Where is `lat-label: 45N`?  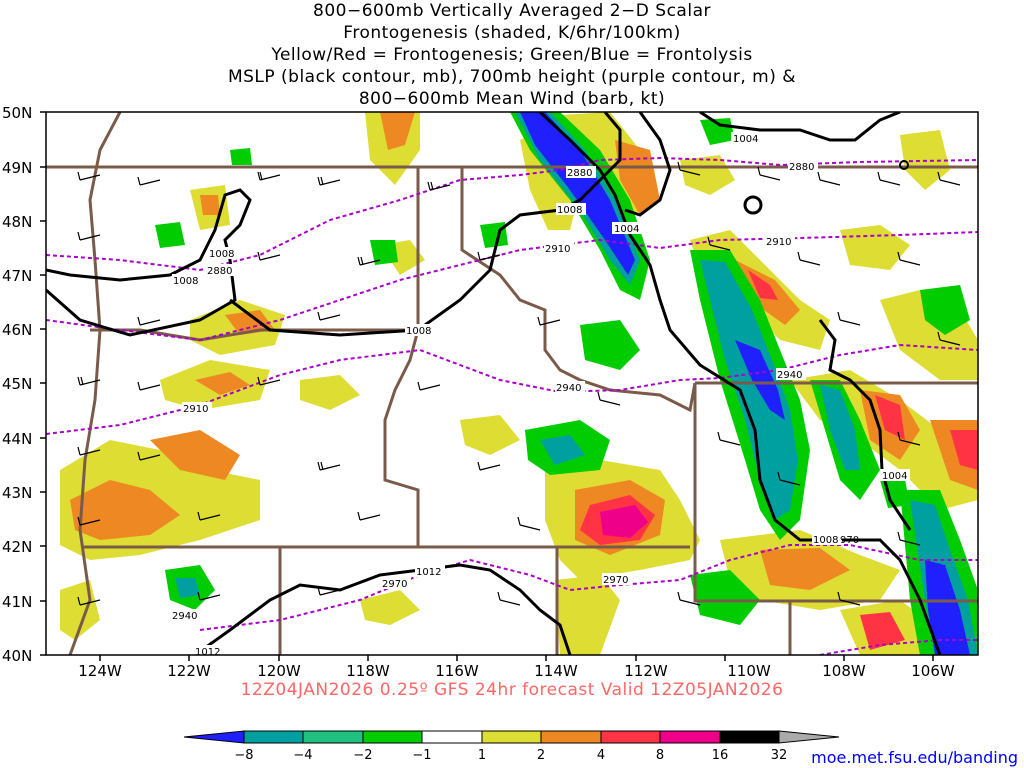
lat-label: 45N is located at coordinates (17, 384).